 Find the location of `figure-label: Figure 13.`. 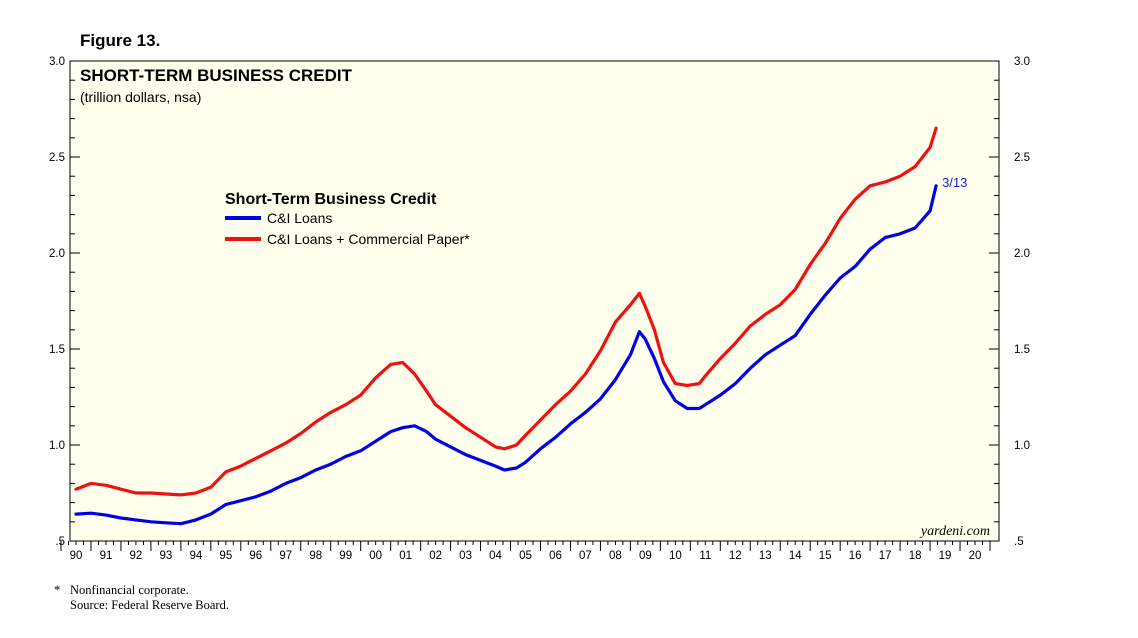

figure-label: Figure 13. is located at coordinates (120, 40).